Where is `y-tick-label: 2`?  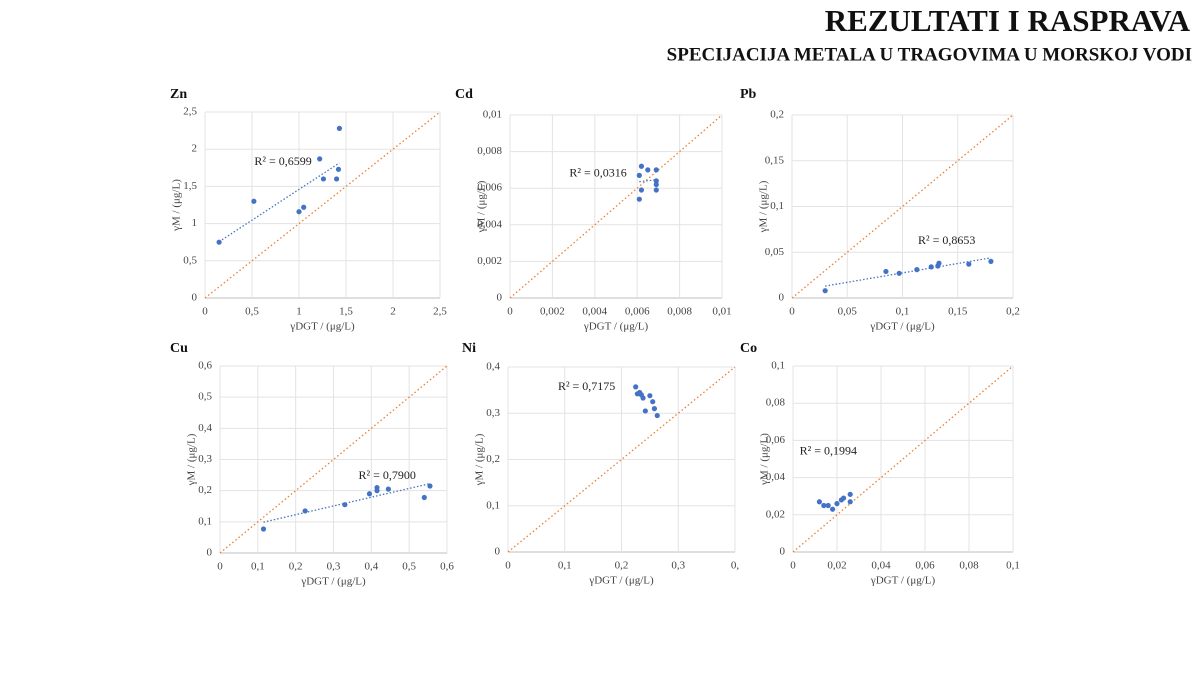 y-tick-label: 2 is located at coordinates (195, 149).